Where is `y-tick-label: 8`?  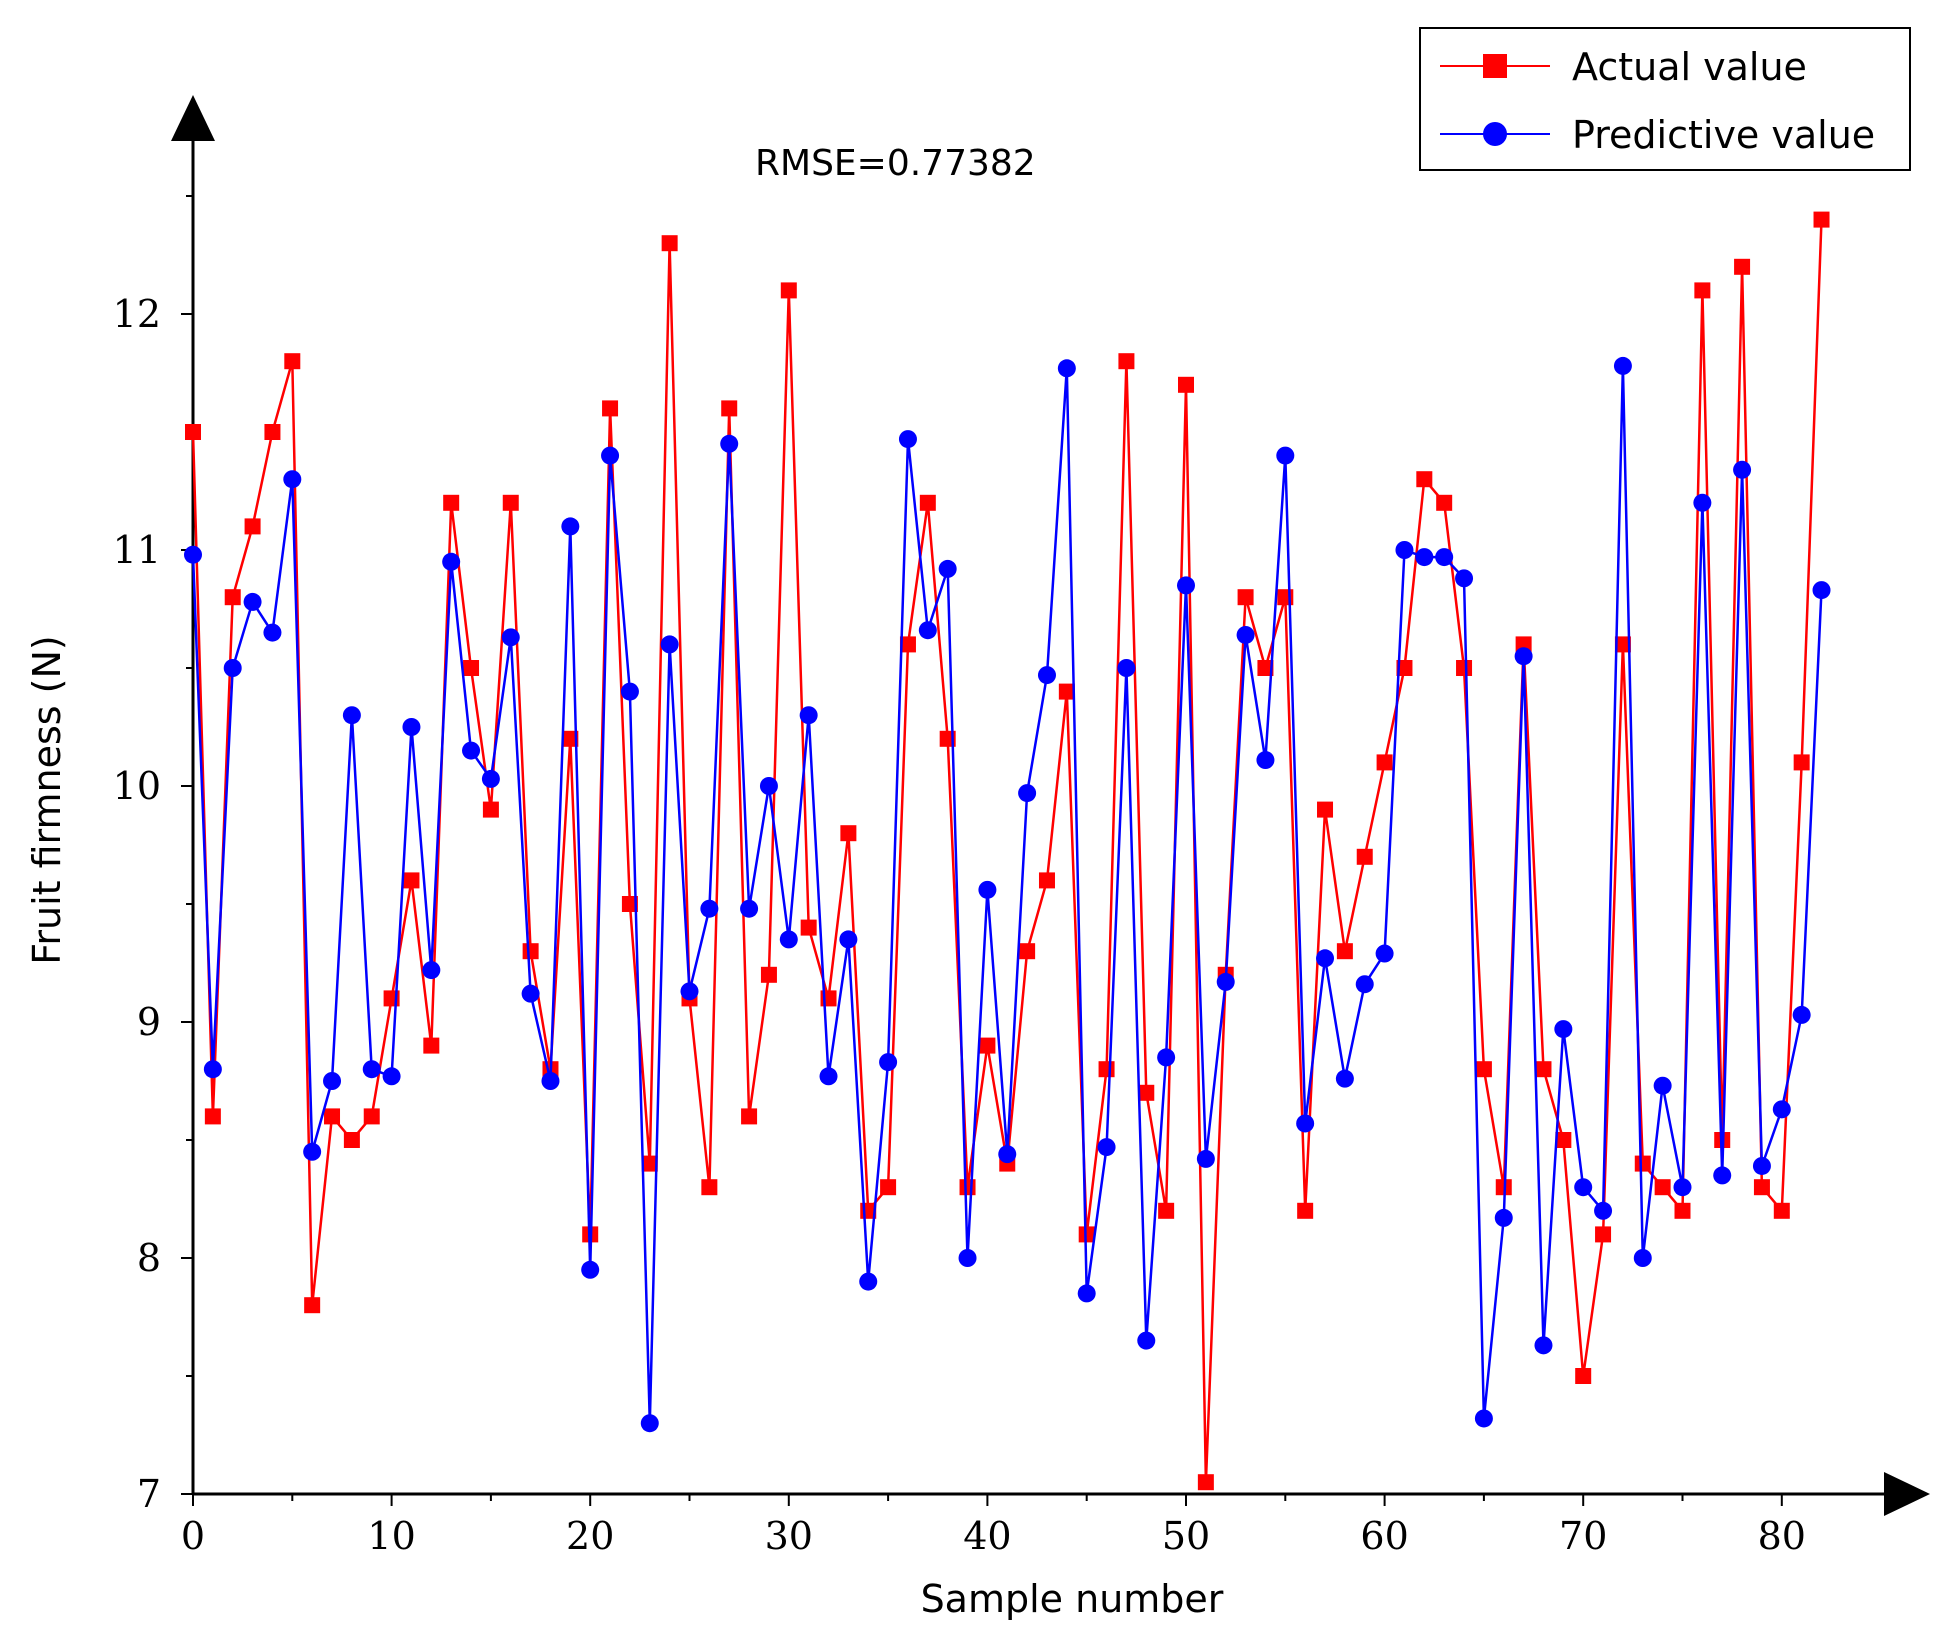
y-tick-label: 8 is located at coordinates (149, 1258).